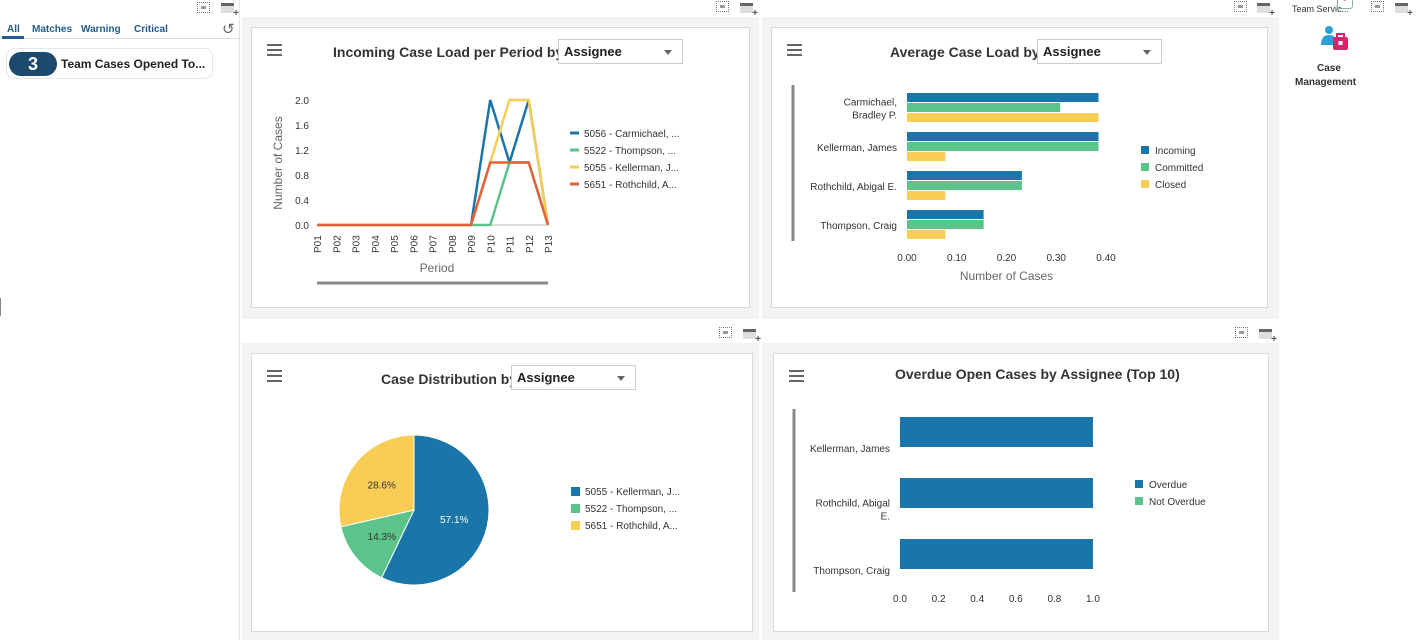  I want to click on refresh-icon: ↺, so click(228, 29).